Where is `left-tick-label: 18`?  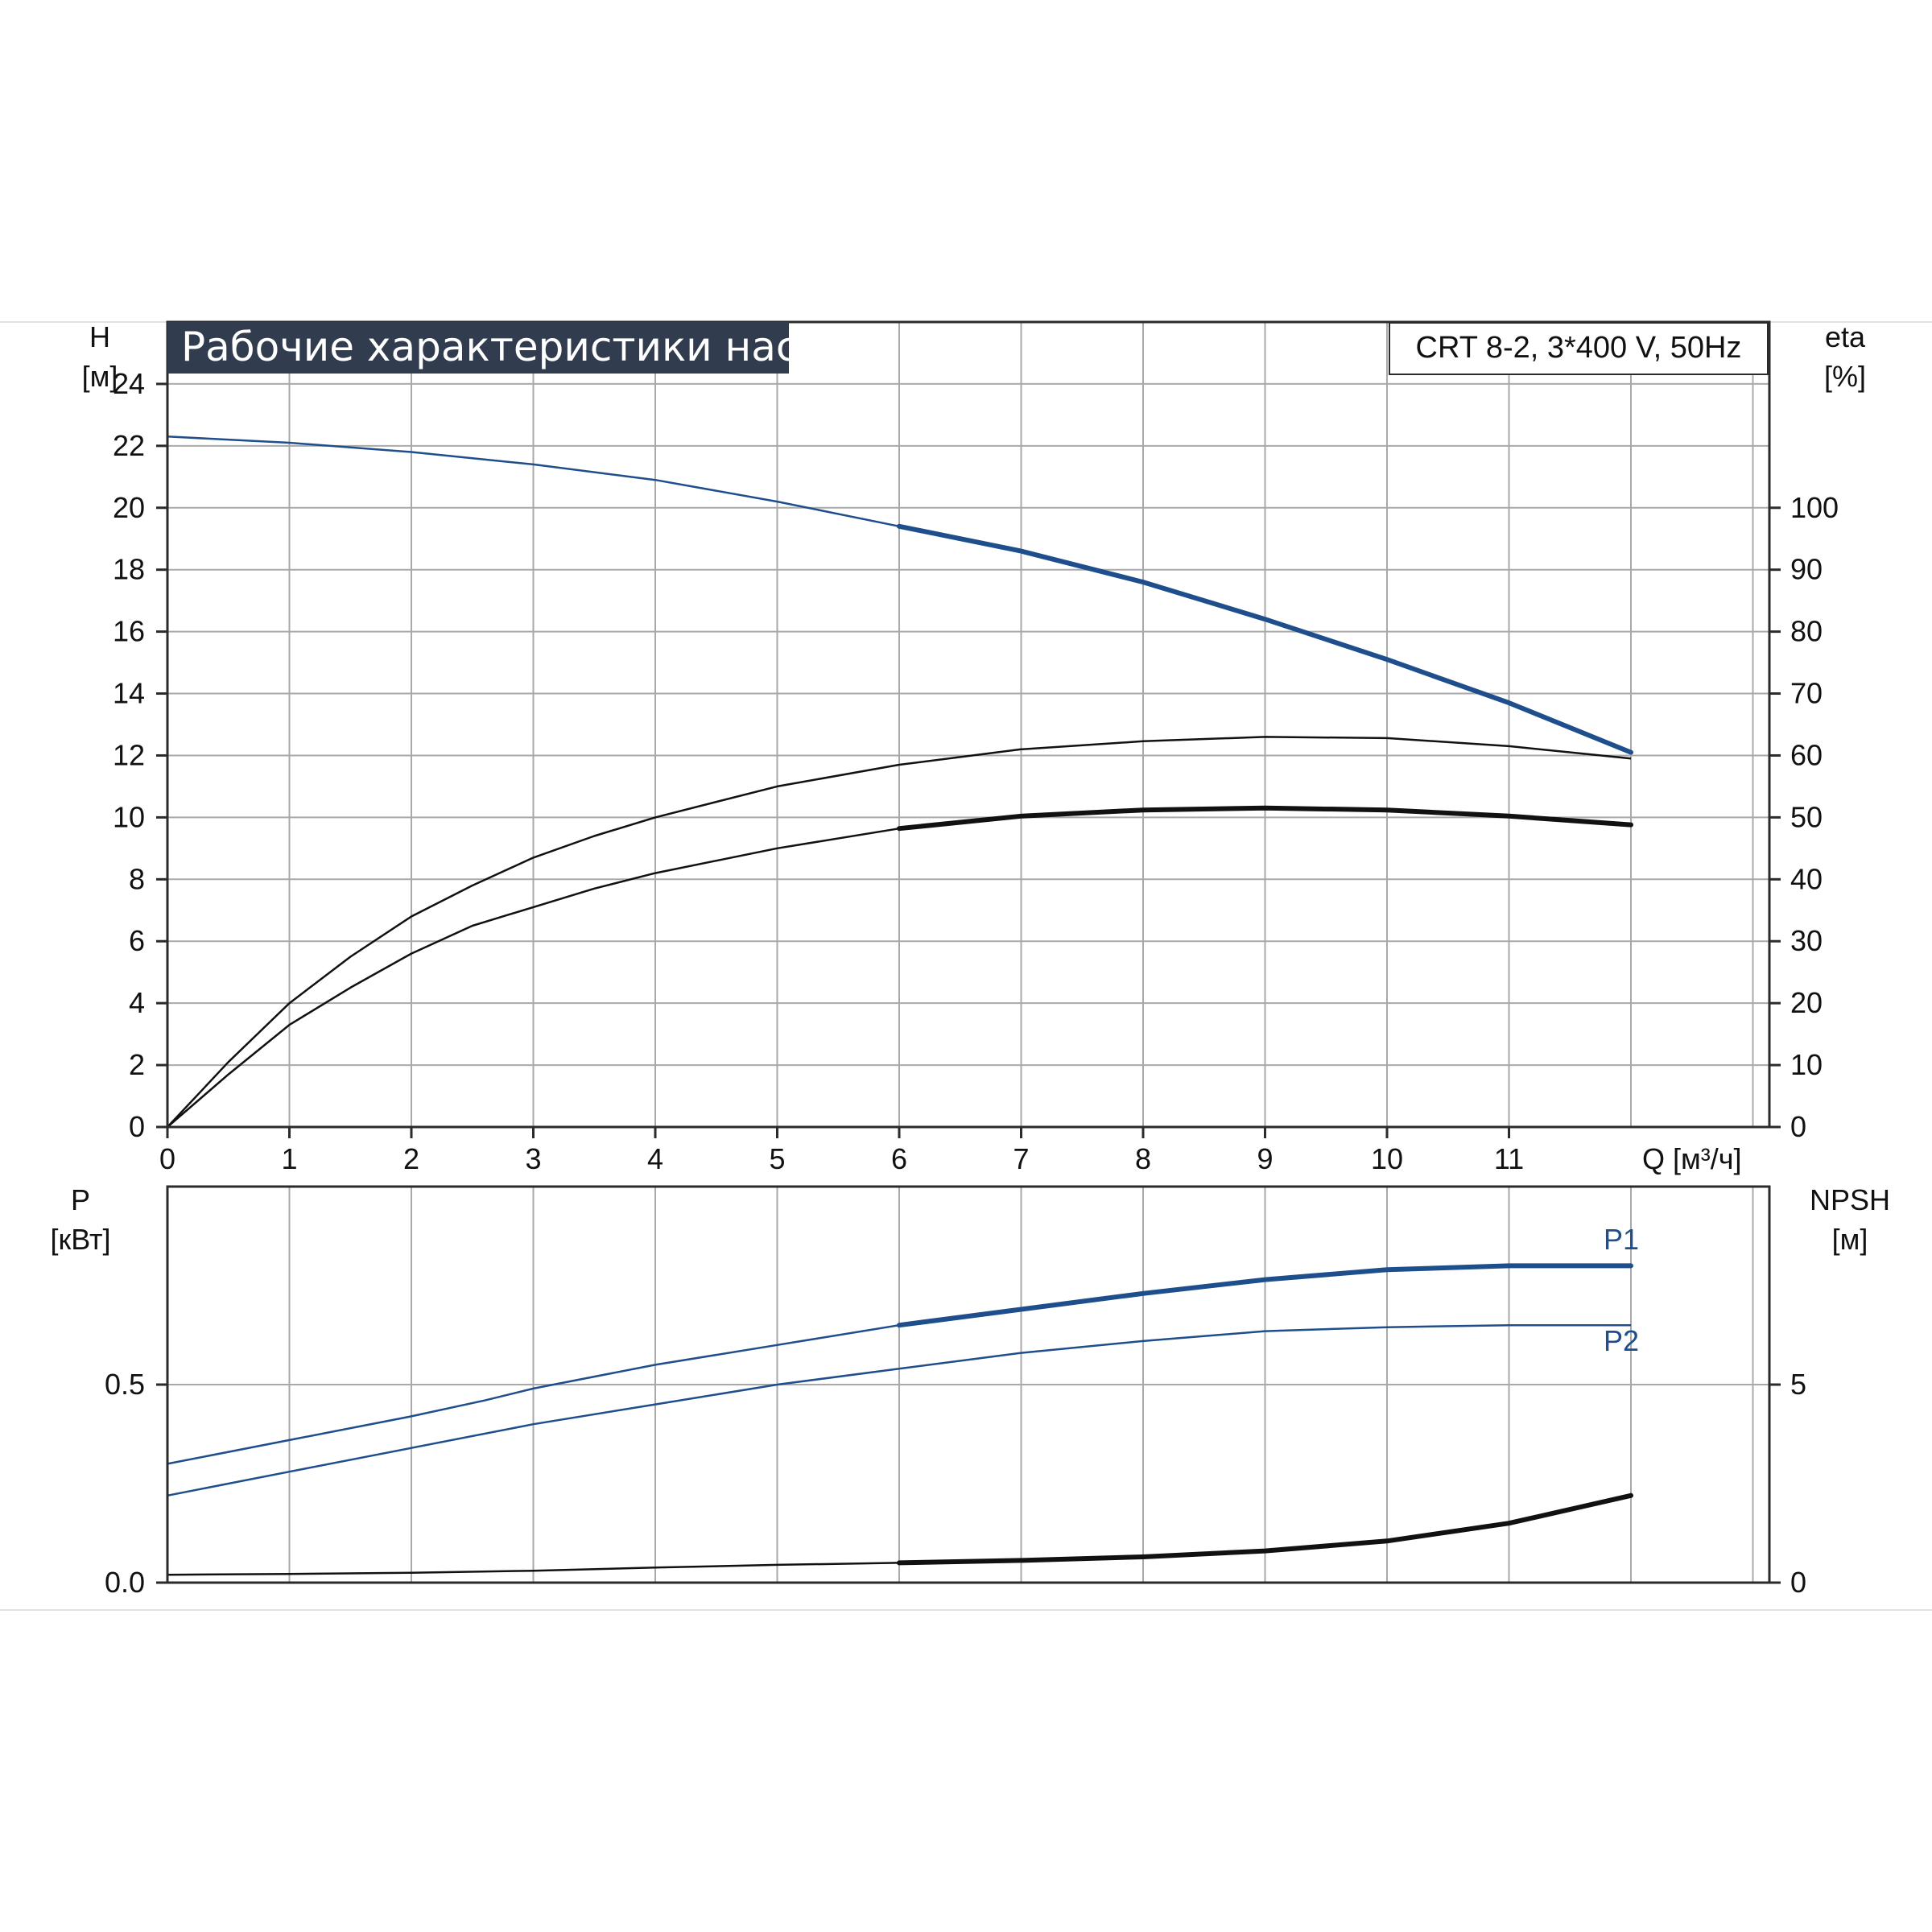 left-tick-label: 18 is located at coordinates (129, 569).